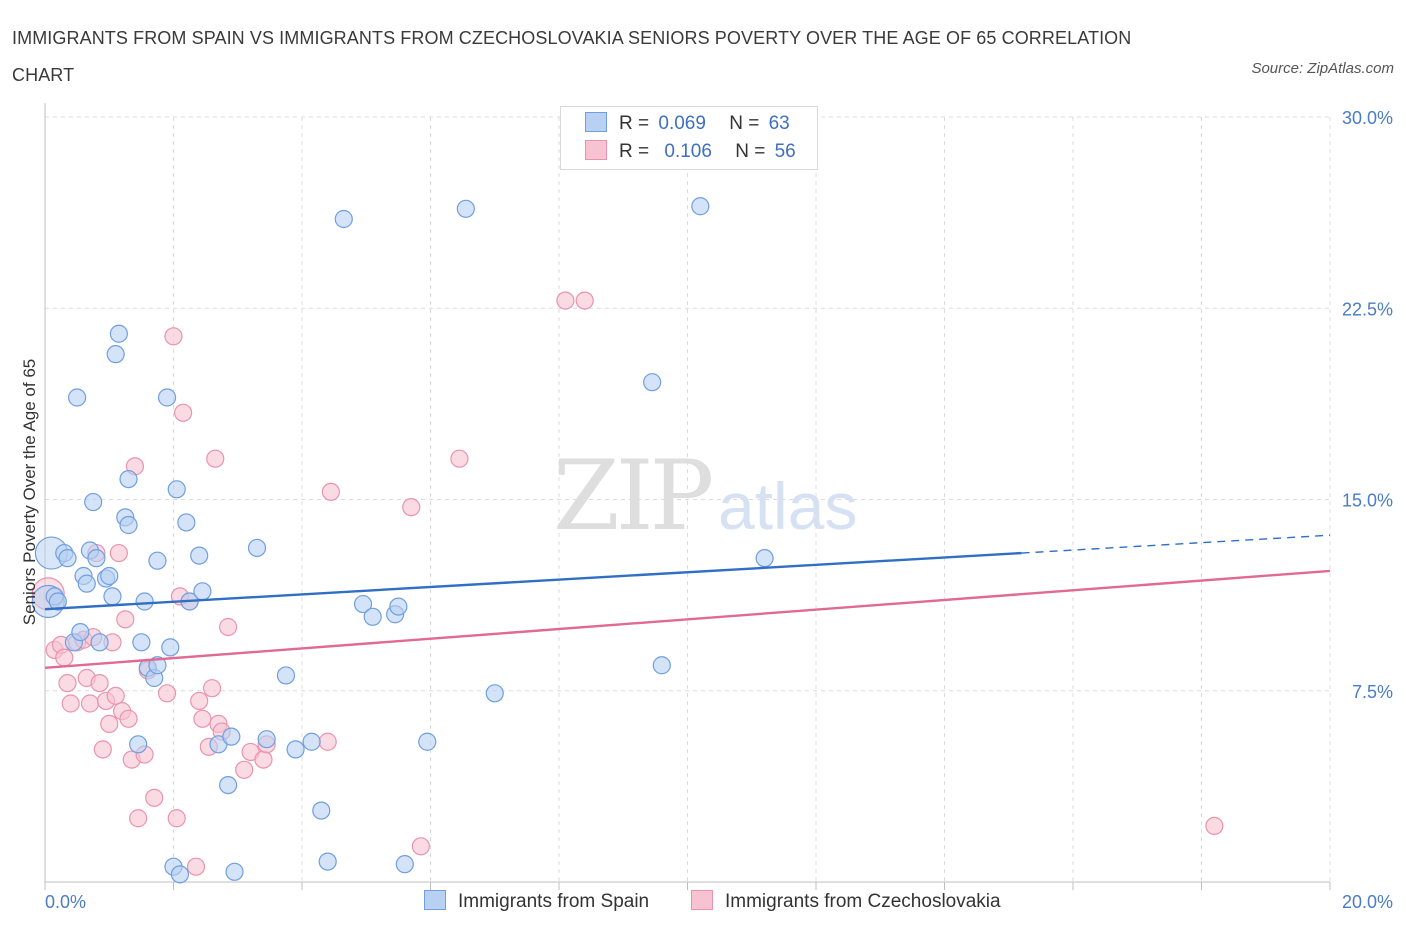 This screenshot has height=930, width=1406. I want to click on legend-czech-label: Immigrants from Czechoslovakia, so click(863, 901).